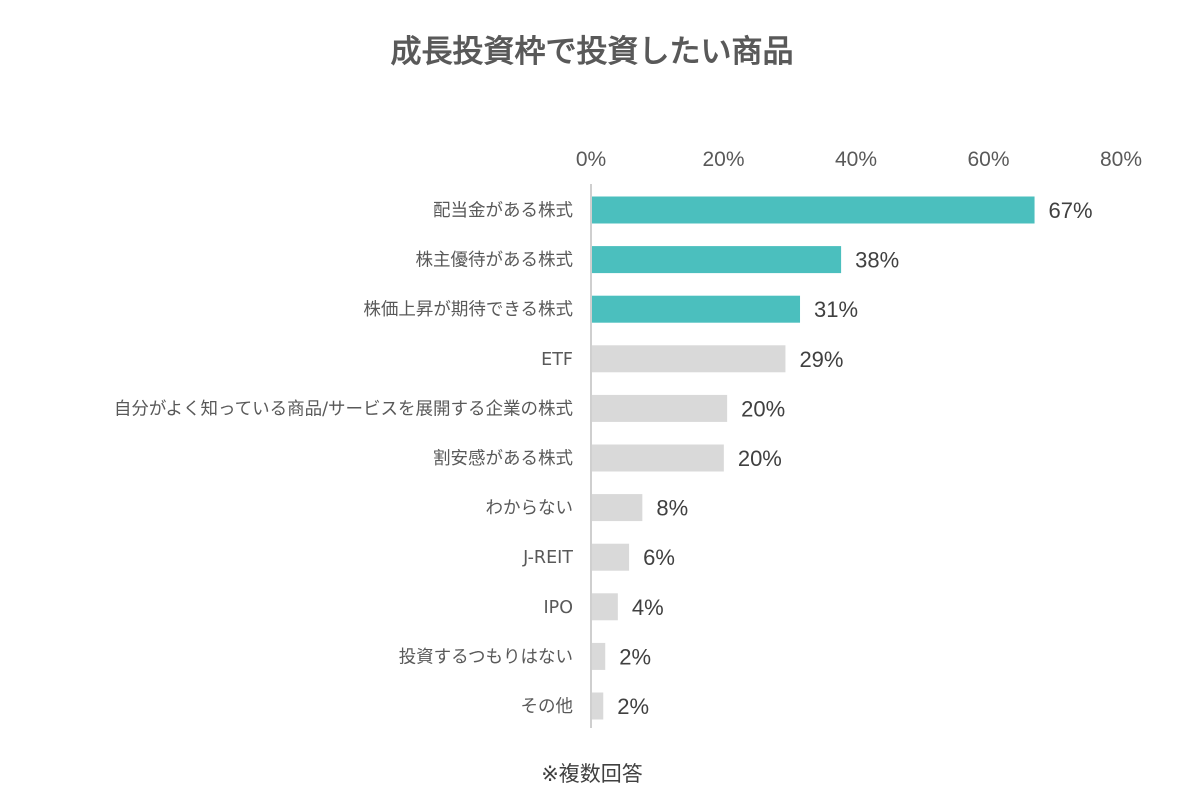 This screenshot has height=806, width=1184. What do you see at coordinates (343, 409) in the screenshot?
I see `category-label: 自分がよく知っている商品/サービスを展開する企業の株式` at bounding box center [343, 409].